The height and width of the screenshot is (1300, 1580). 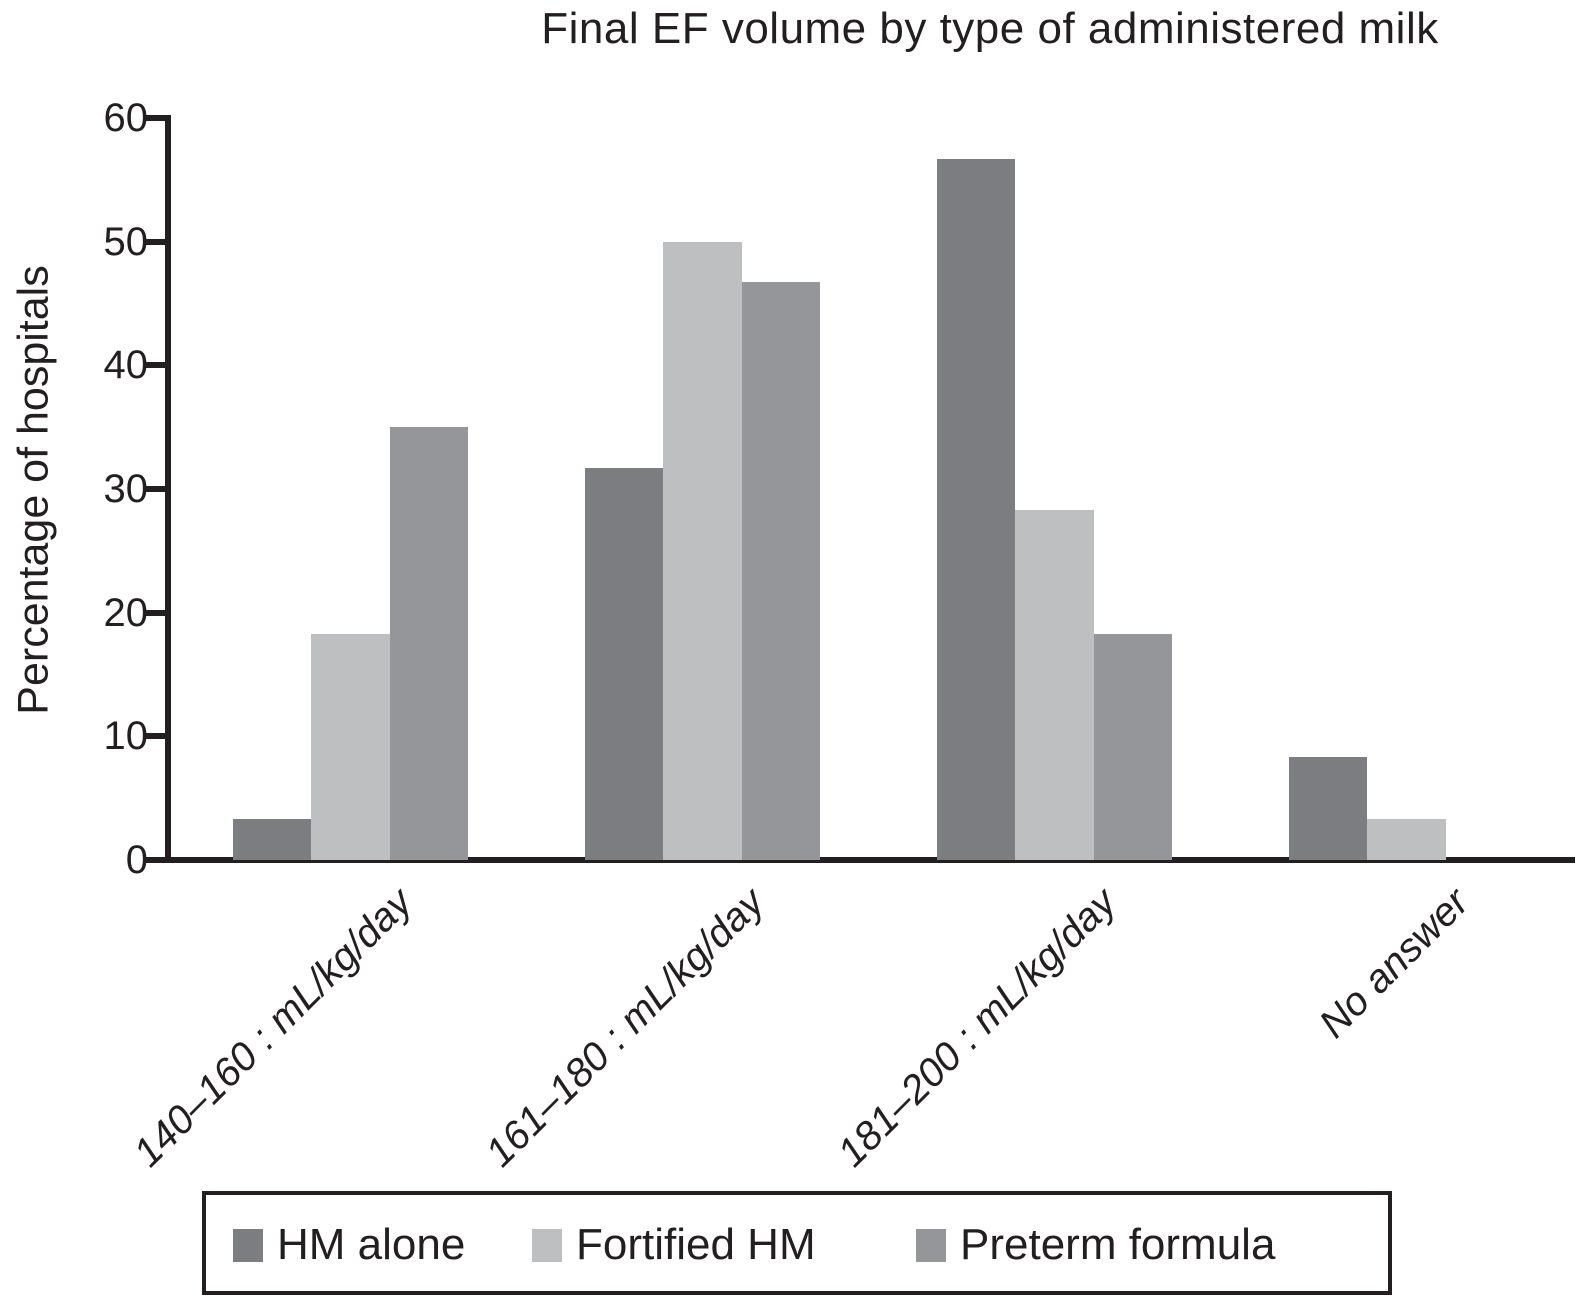 I want to click on y-tick-label-30: 30, so click(x=126, y=489).